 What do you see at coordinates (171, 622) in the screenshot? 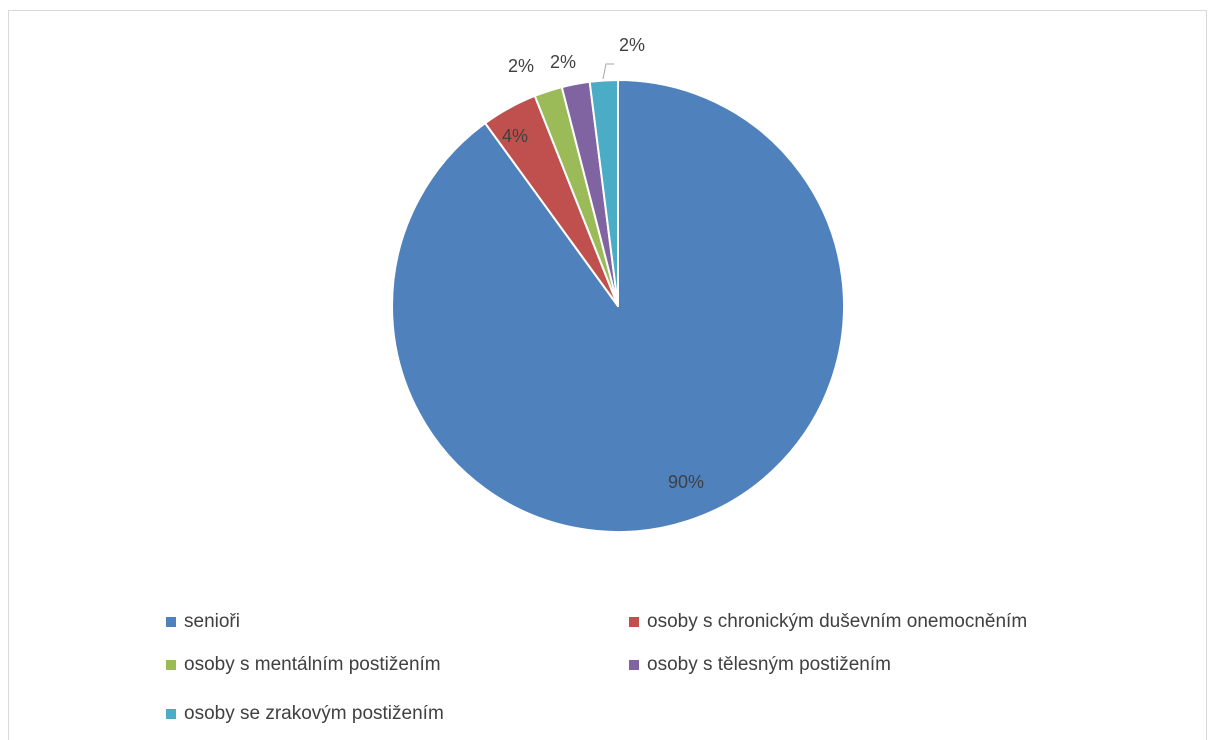
I see `legend-swatch-senio` at bounding box center [171, 622].